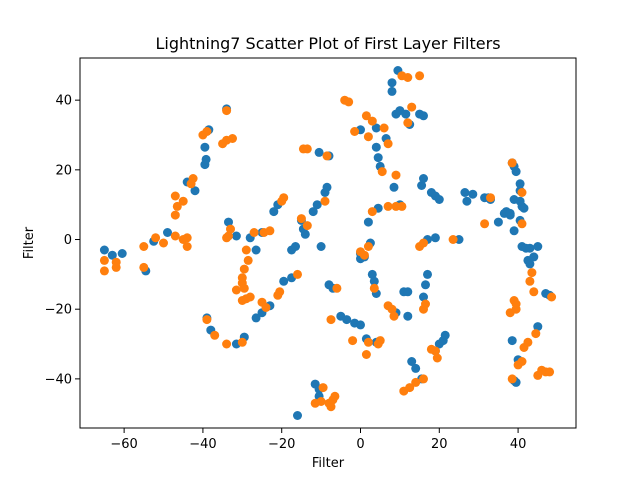 The width and height of the screenshot is (640, 480). What do you see at coordinates (123, 444) in the screenshot?
I see `x-tick-label: −60` at bounding box center [123, 444].